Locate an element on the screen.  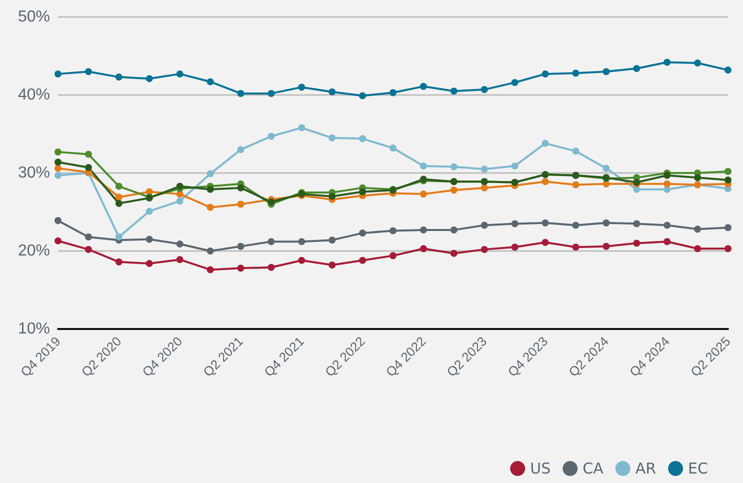
legend-label: CA is located at coordinates (593, 469).